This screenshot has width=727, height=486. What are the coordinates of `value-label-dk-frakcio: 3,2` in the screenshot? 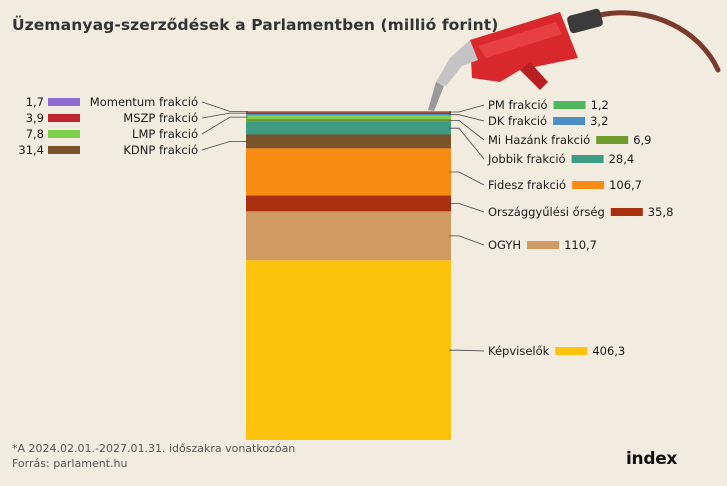 It's located at (599, 121).